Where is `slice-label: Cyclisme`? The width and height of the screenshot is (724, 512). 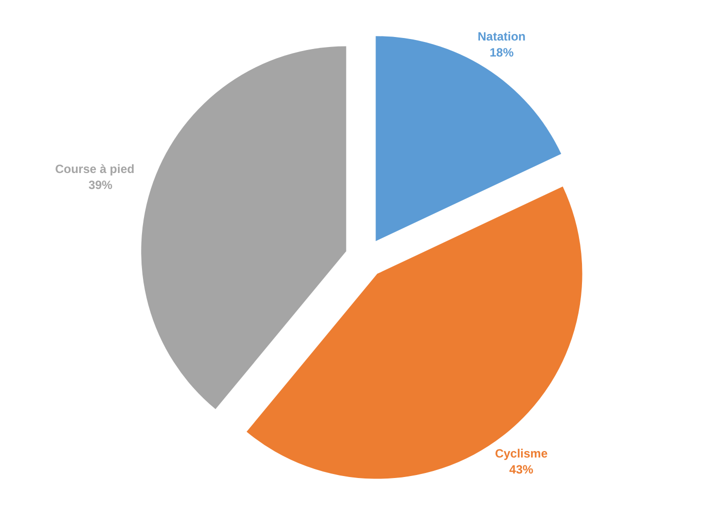 slice-label: Cyclisme is located at coordinates (521, 453).